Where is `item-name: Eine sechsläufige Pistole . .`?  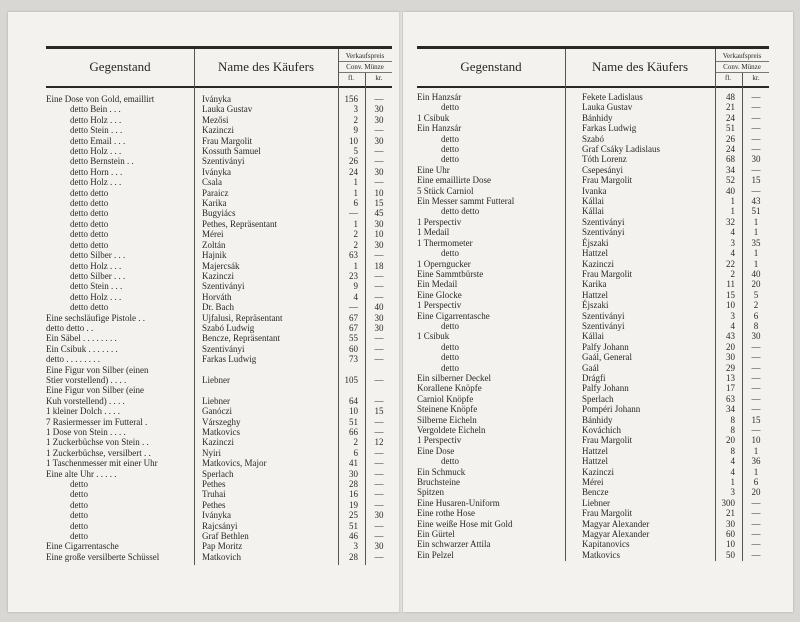 item-name: Eine sechsläufige Pistole . . is located at coordinates (95, 317).